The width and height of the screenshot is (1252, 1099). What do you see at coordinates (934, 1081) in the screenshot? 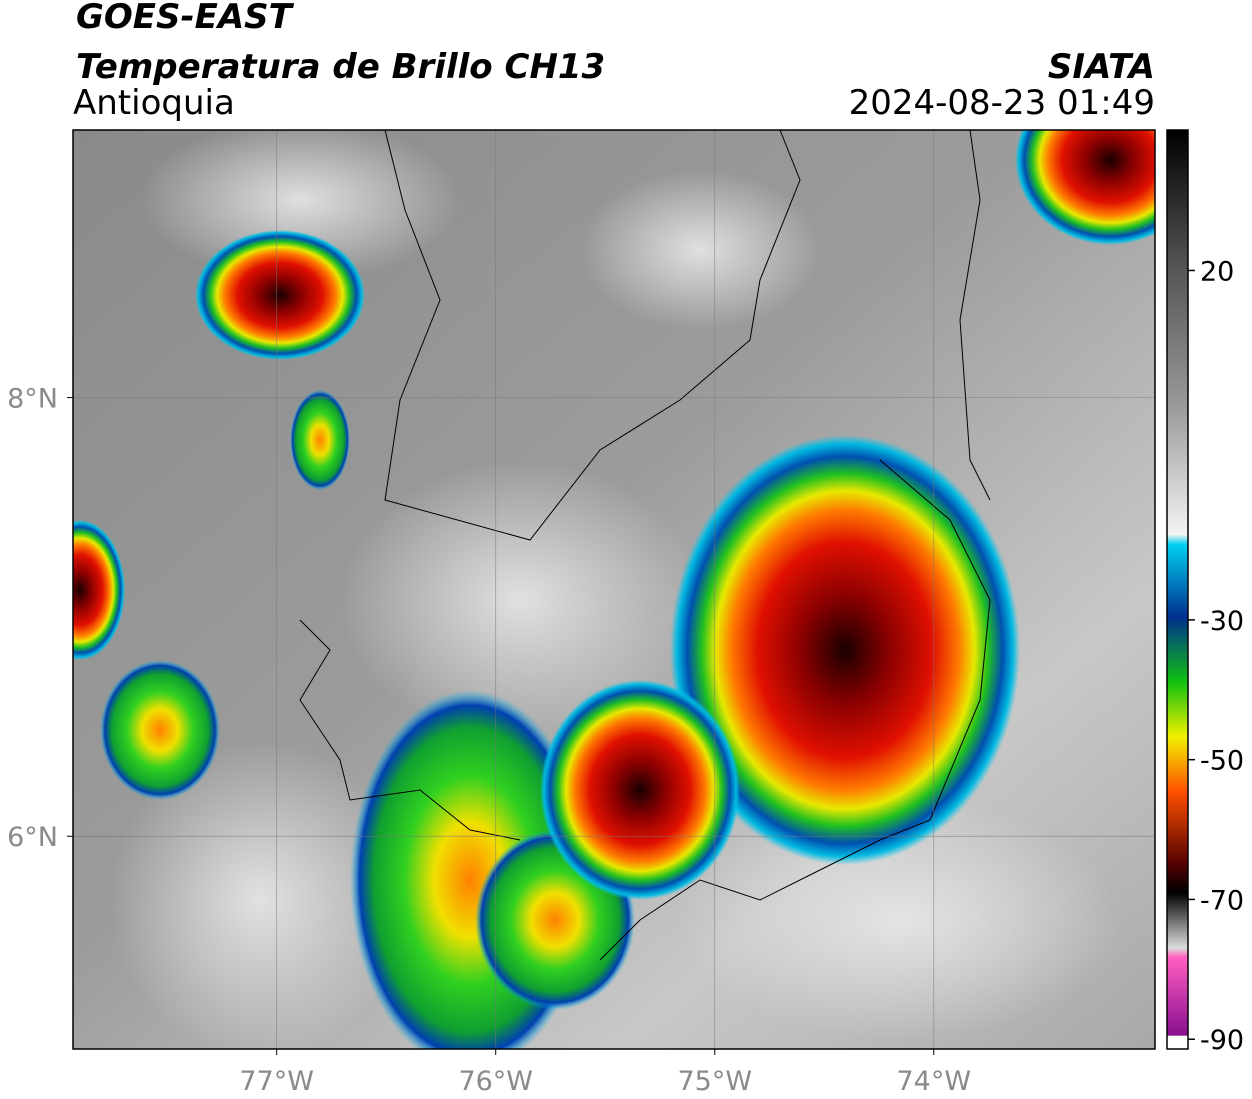
I see `x-tick-label: 74°W` at bounding box center [934, 1081].